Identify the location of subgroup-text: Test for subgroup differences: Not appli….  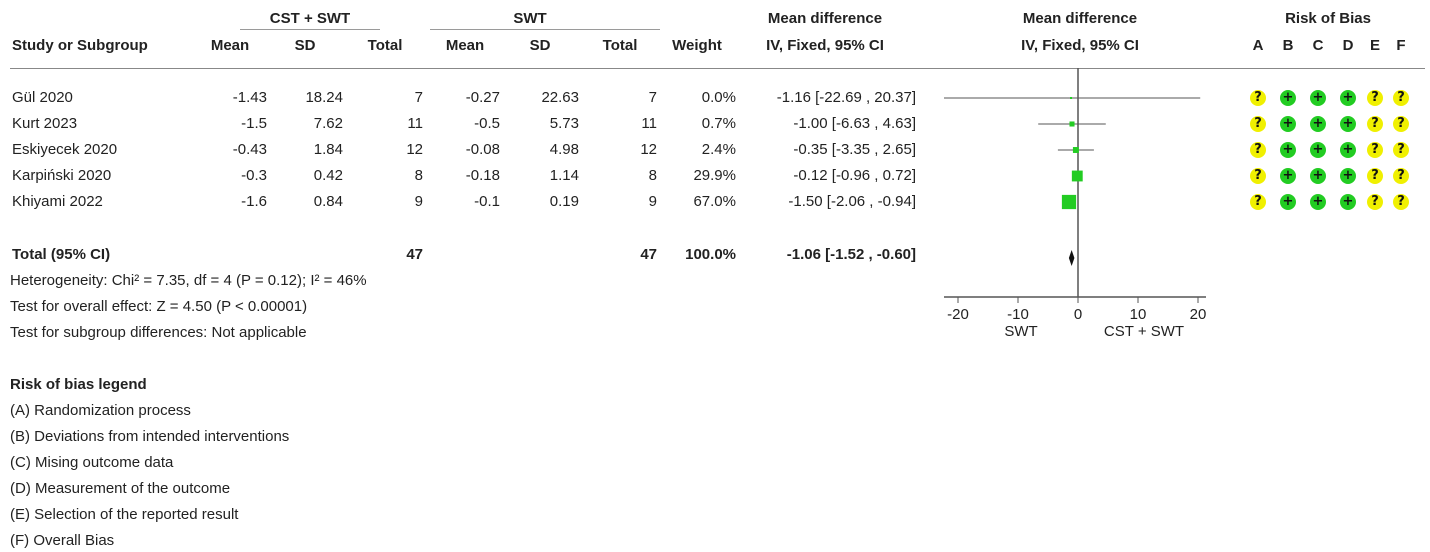
(158, 332).